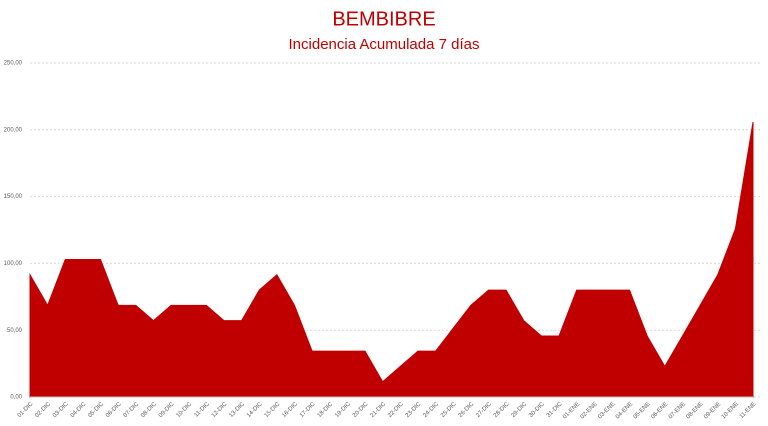 The image size is (768, 426). Describe the element at coordinates (589, 410) in the screenshot. I see `x-tick-label: 02-ENE` at that location.